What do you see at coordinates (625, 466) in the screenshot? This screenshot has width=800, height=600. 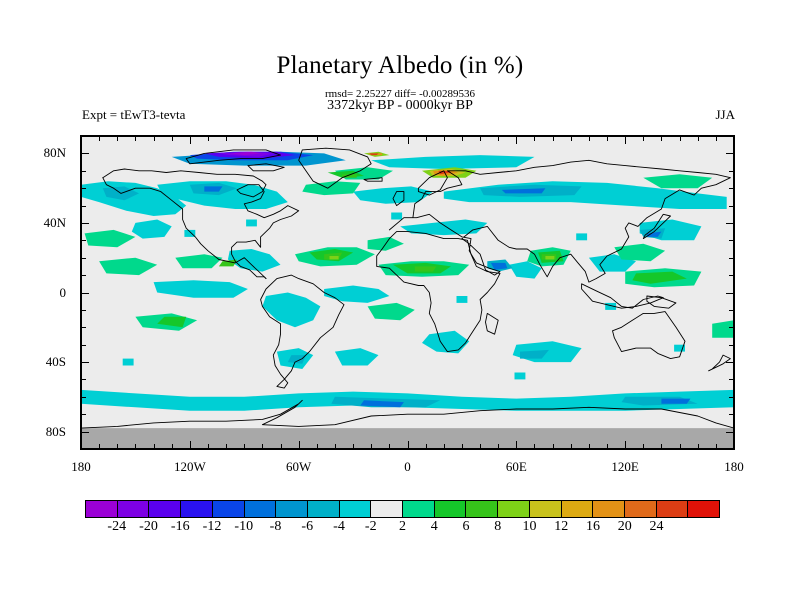 I see `x-axis-tick-label: 120E` at bounding box center [625, 466].